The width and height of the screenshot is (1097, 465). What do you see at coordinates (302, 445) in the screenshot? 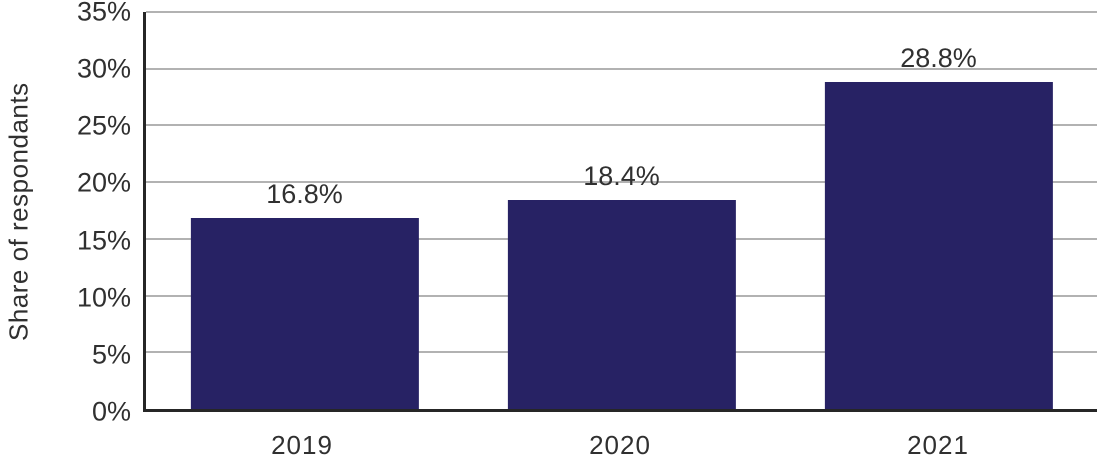
I see `x-tick-2019: 2019` at bounding box center [302, 445].